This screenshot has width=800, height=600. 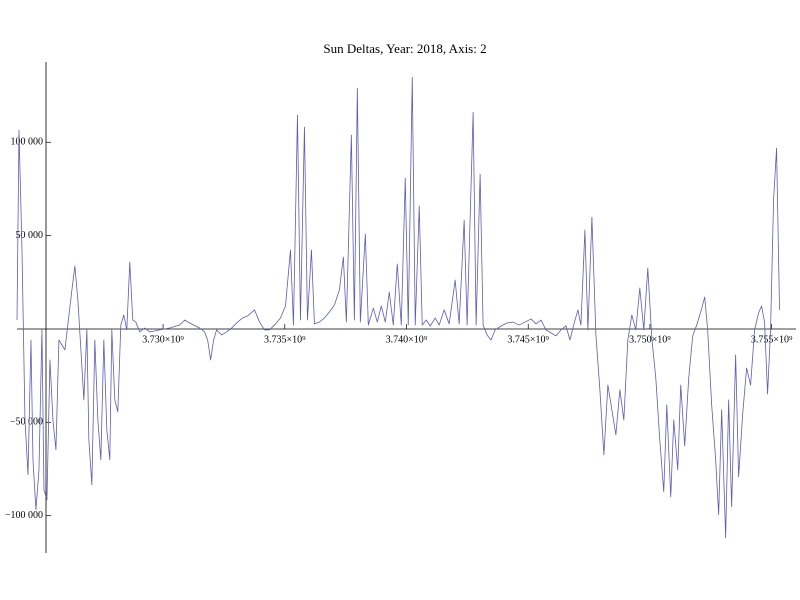 I want to click on x-tick-label: 3.740×10⁹, so click(x=407, y=339).